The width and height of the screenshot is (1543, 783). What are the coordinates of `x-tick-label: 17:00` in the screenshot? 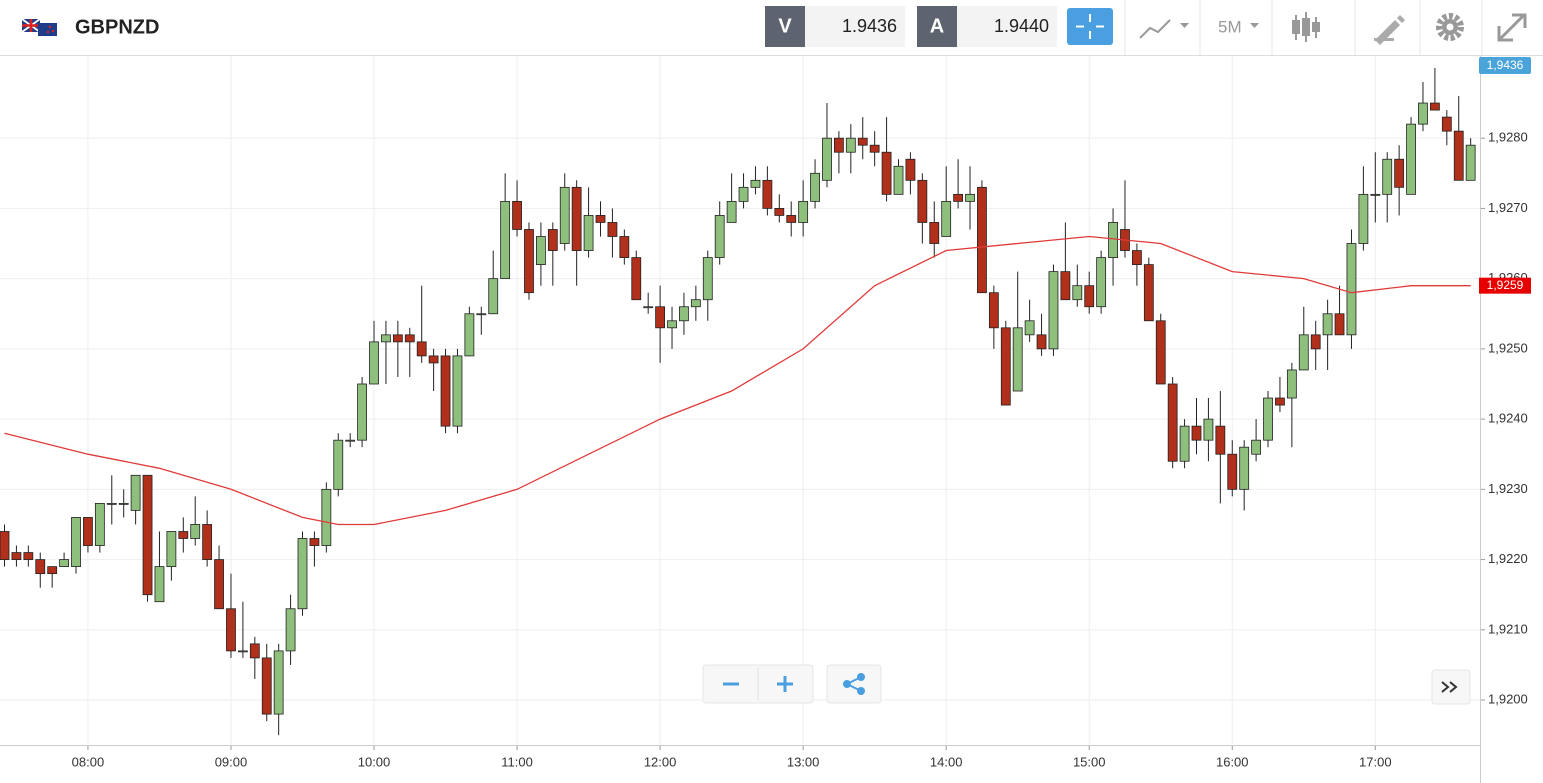 It's located at (1375, 761).